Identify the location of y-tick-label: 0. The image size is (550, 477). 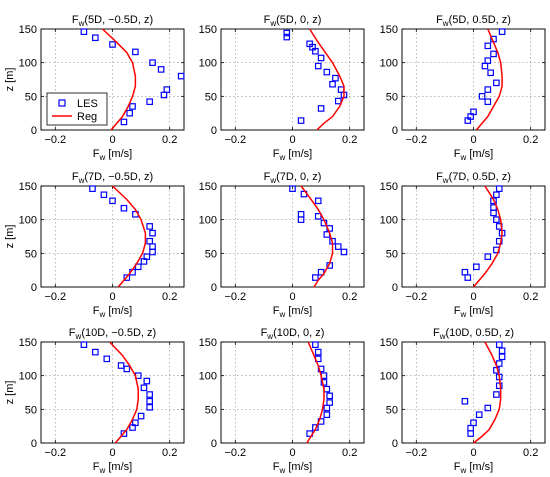
(395, 288).